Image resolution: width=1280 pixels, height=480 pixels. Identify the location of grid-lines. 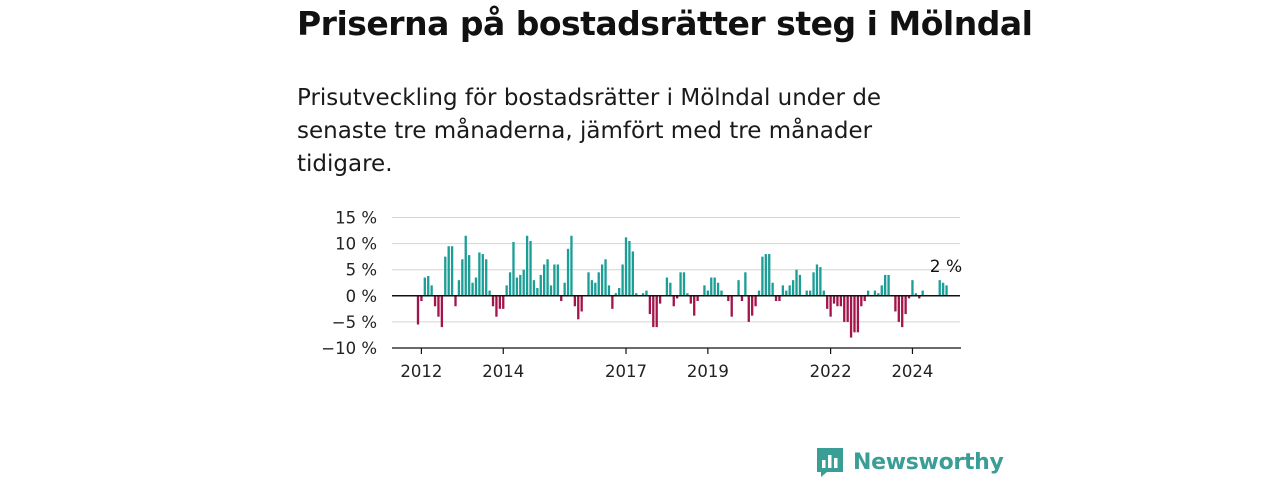
(676, 270).